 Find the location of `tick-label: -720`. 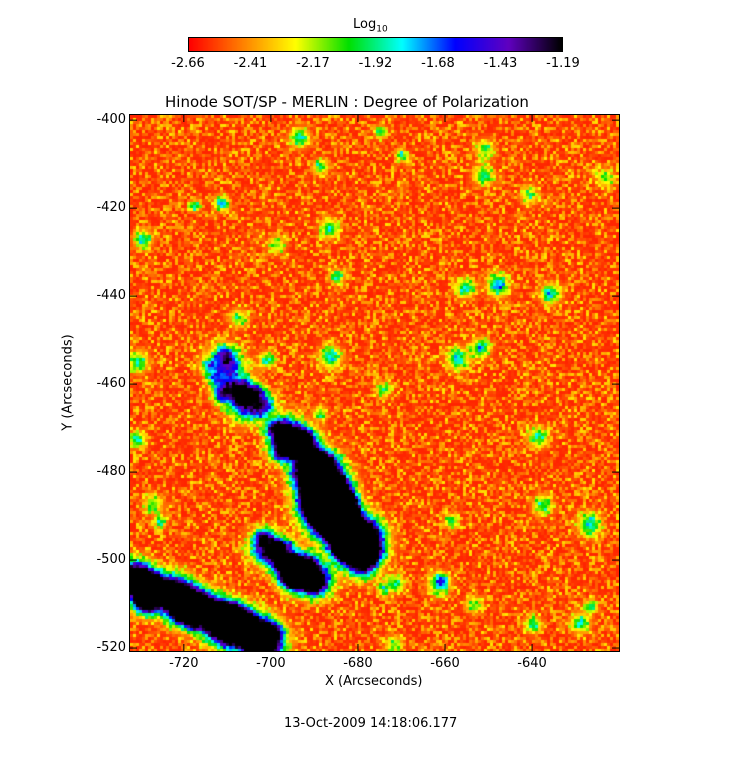

tick-label: -720 is located at coordinates (184, 663).